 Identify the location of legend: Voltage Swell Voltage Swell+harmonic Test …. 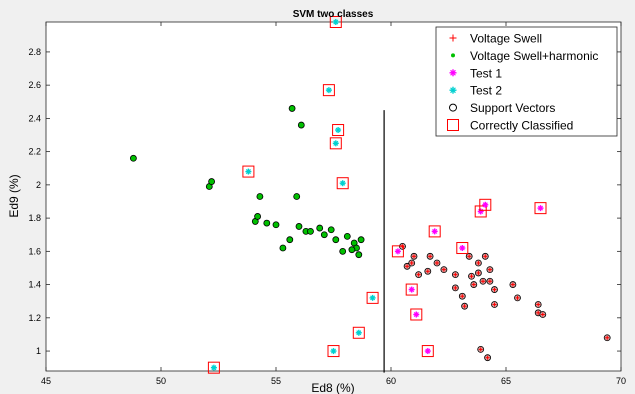
(526, 81).